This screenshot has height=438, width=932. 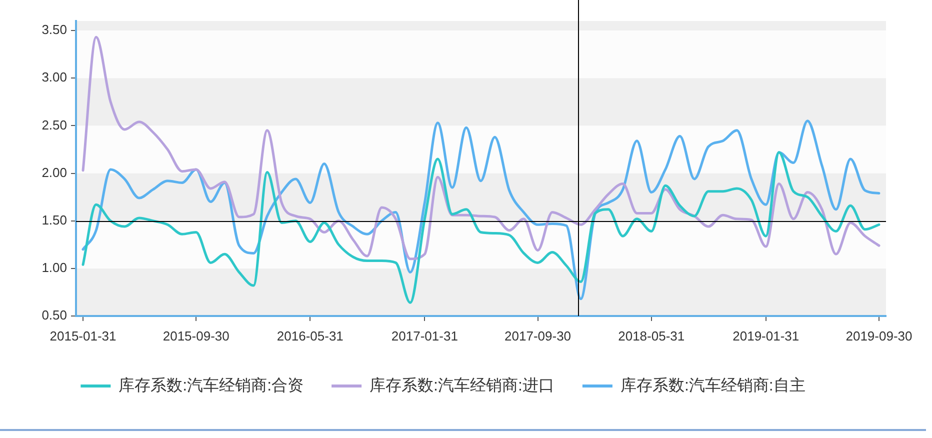 What do you see at coordinates (538, 336) in the screenshot?
I see `x-tick-label: 2017-09-30` at bounding box center [538, 336].